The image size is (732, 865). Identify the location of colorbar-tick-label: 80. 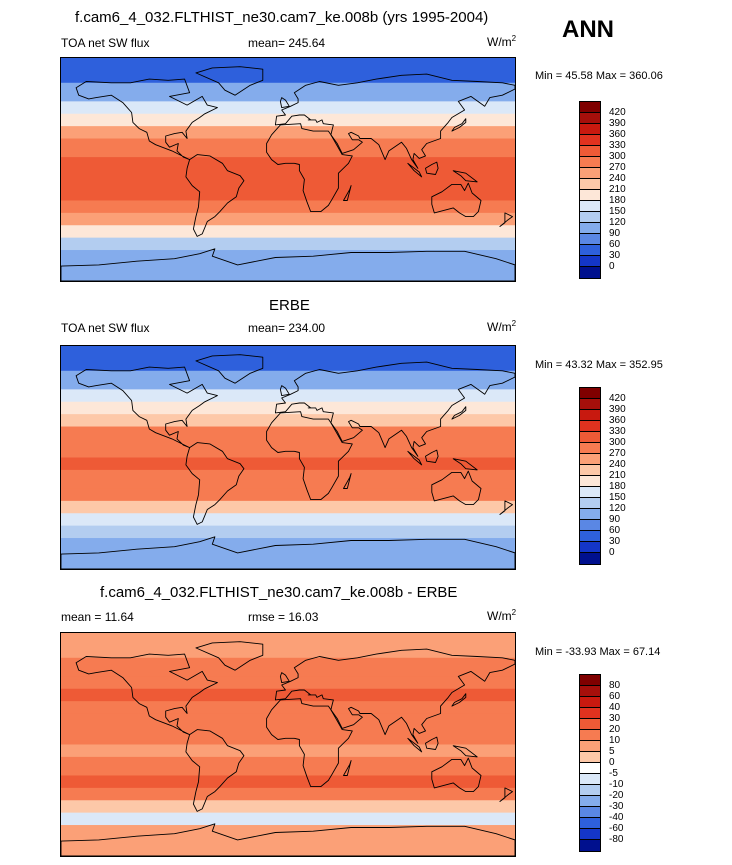
(615, 685).